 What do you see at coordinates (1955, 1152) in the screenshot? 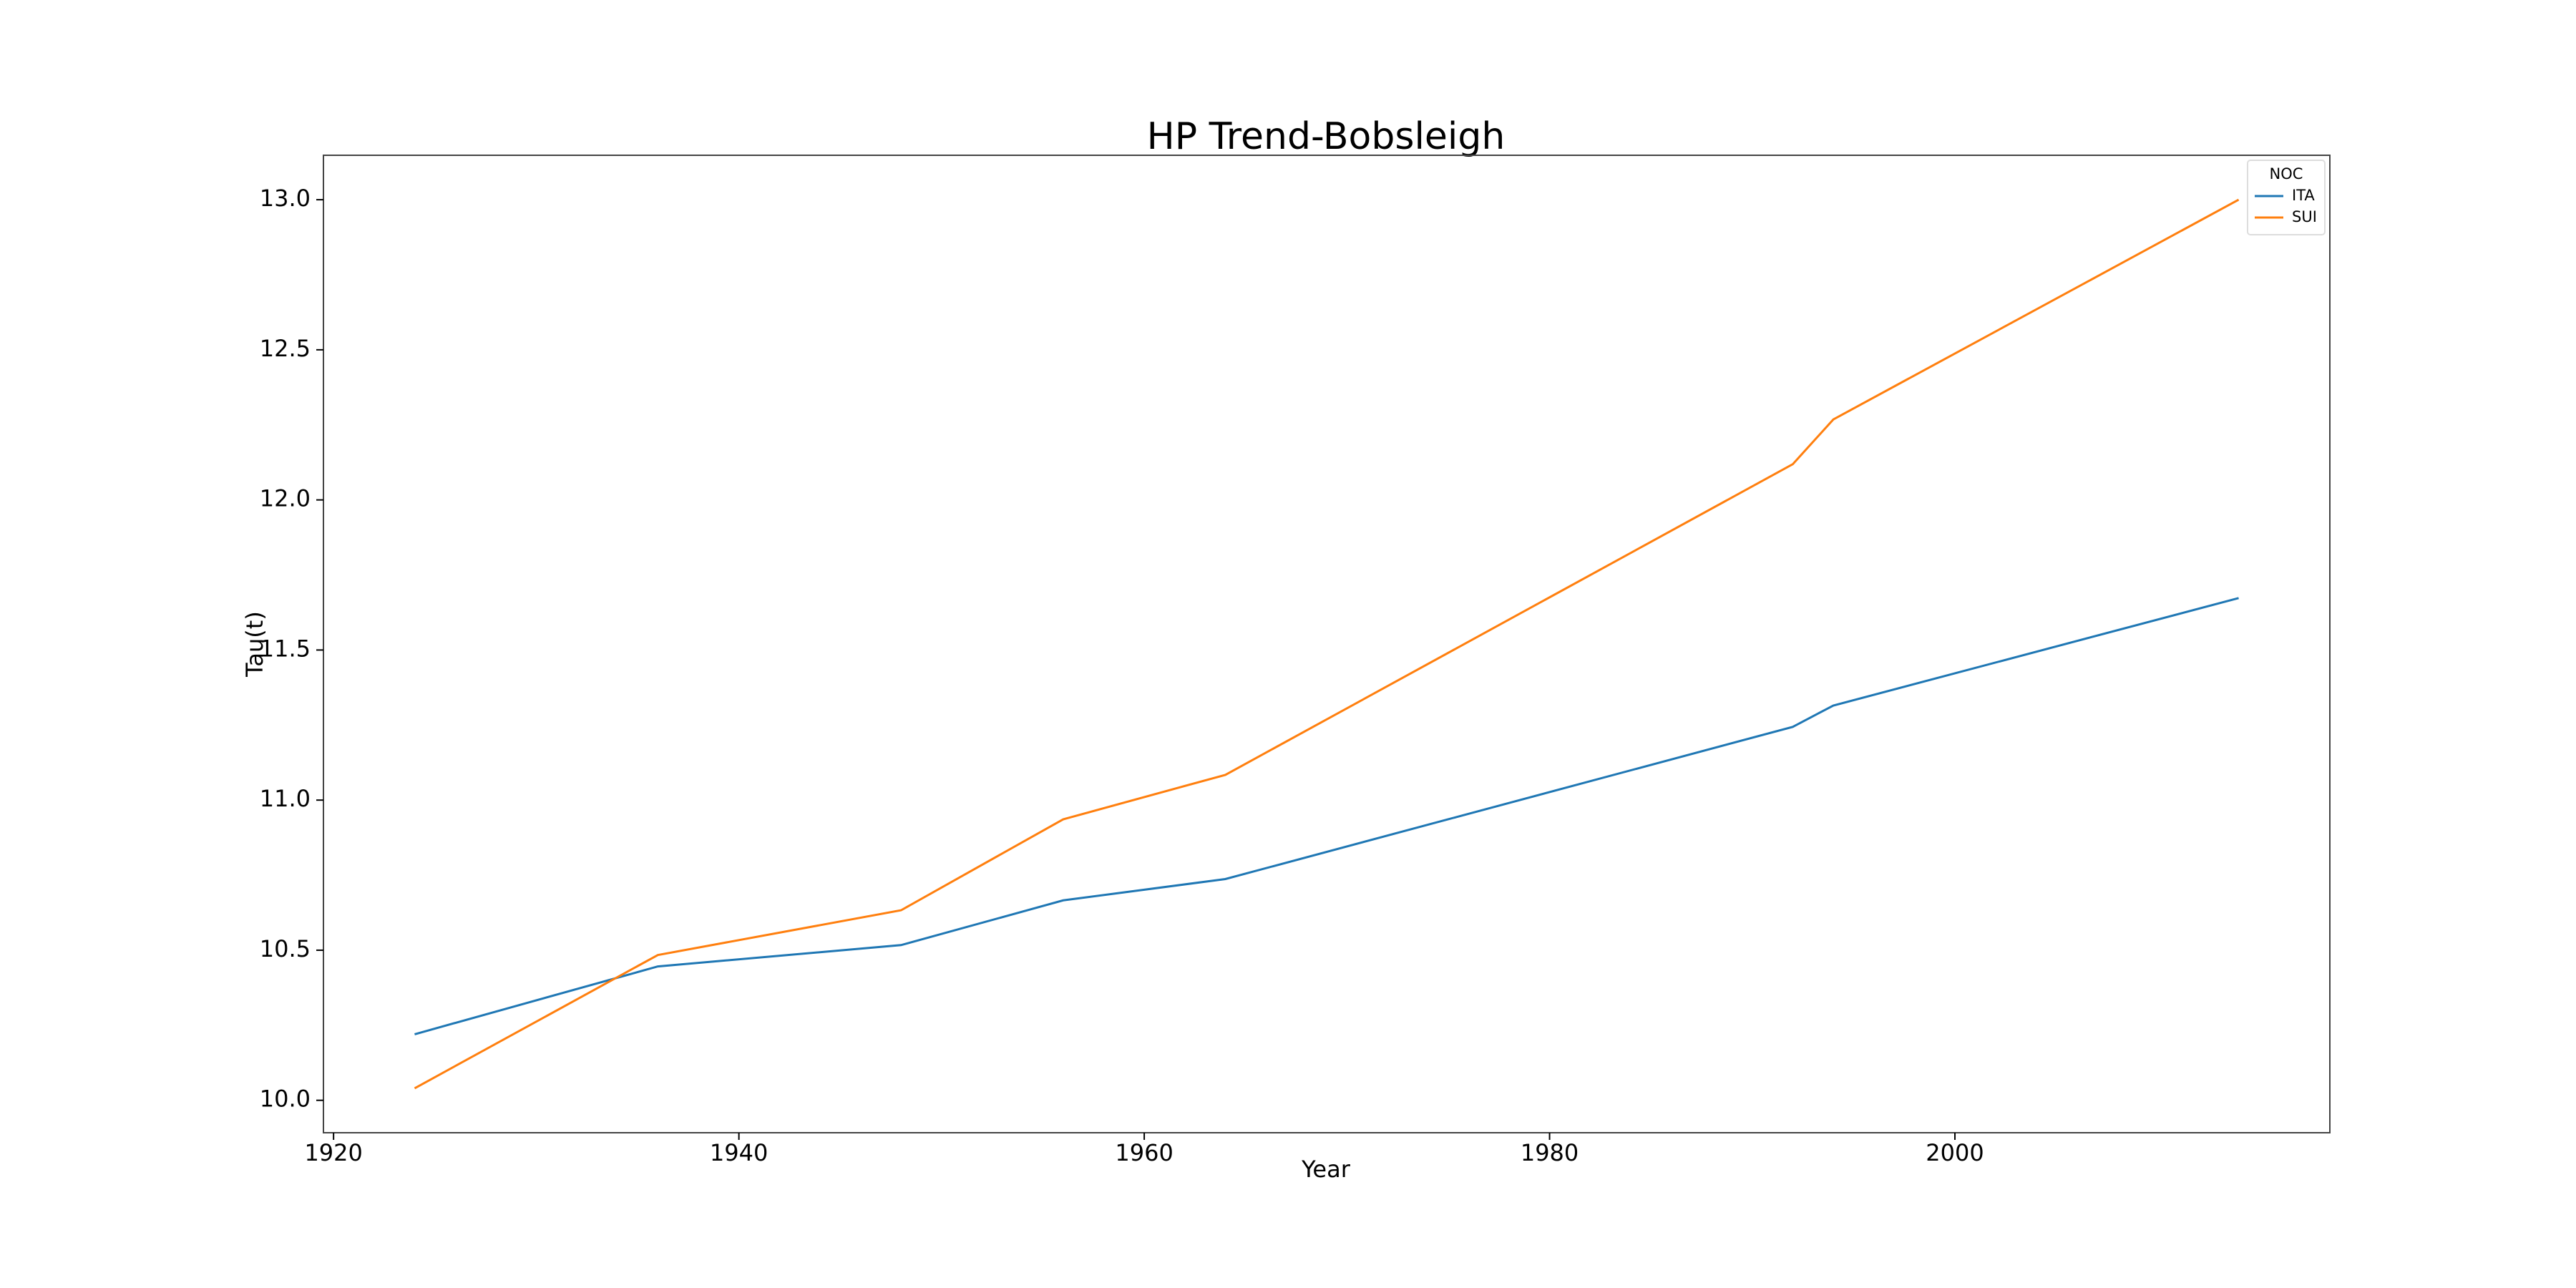
I see `x-tick-label: 2000` at bounding box center [1955, 1152].